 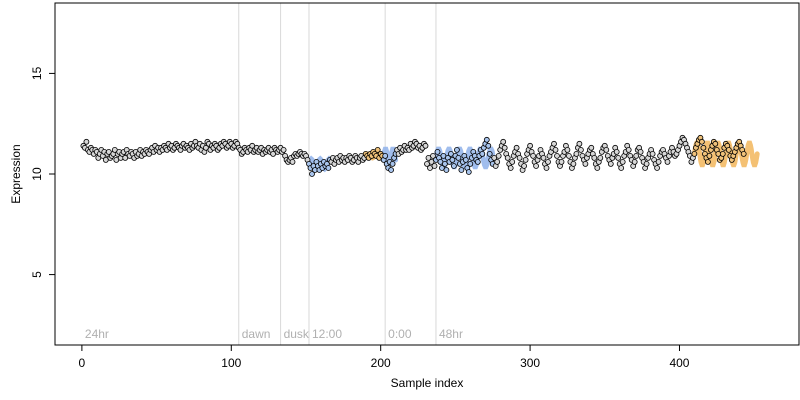 What do you see at coordinates (82, 363) in the screenshot?
I see `x-tick-label: 0` at bounding box center [82, 363].